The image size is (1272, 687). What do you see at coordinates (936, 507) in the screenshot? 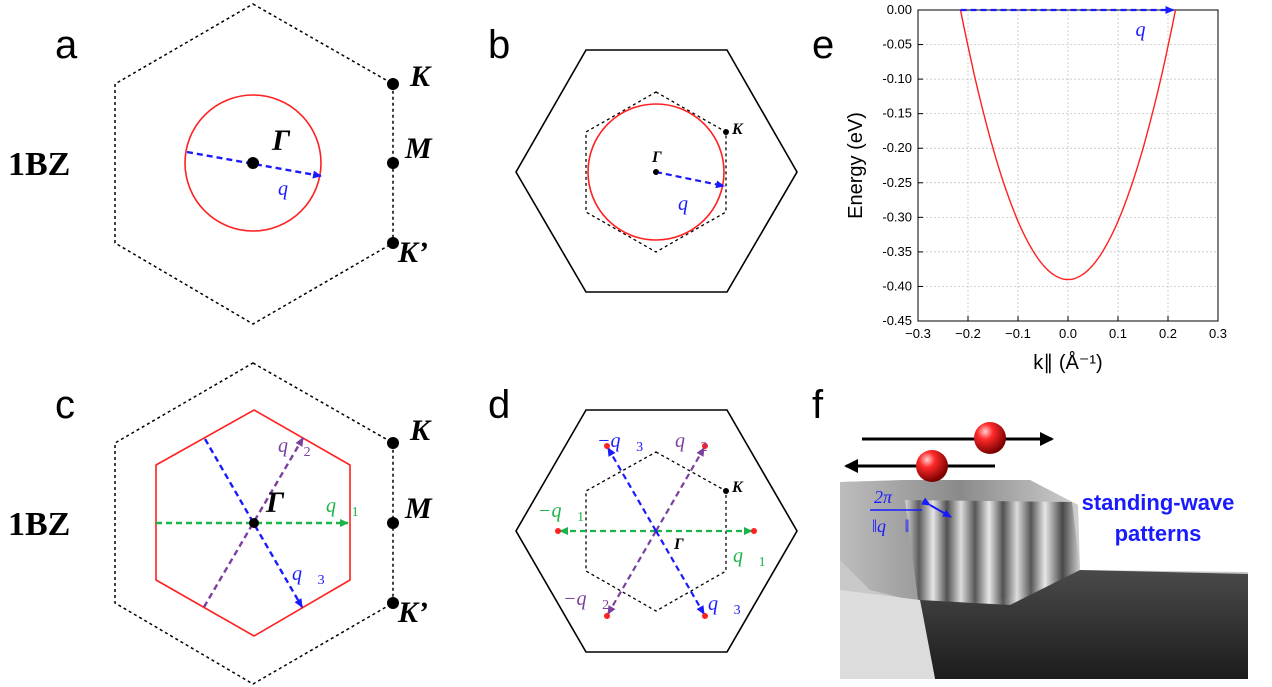
I see `wavelength-arrow` at bounding box center [936, 507].